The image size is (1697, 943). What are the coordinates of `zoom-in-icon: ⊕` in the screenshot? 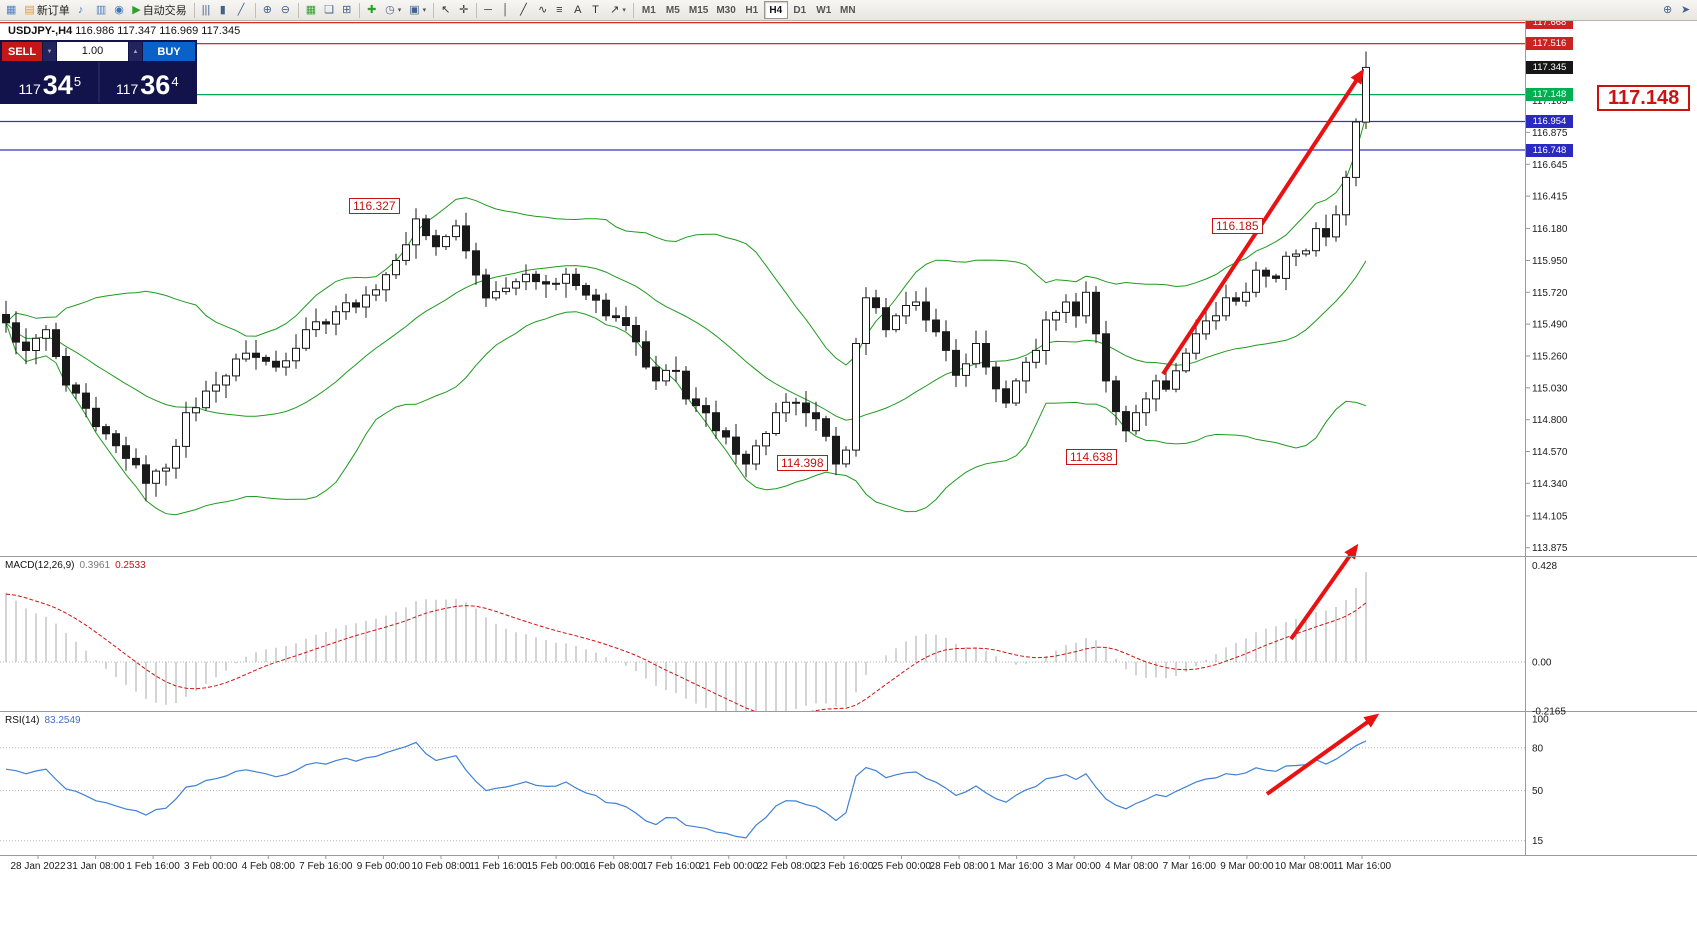 It's located at (267, 10).